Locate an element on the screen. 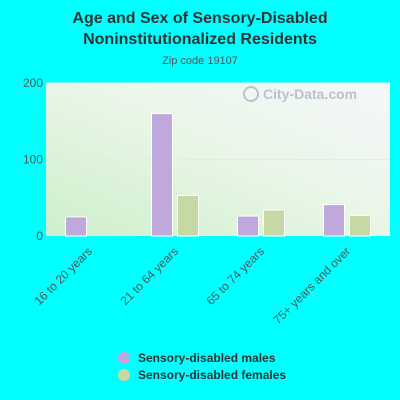 This screenshot has width=400, height=400. watermark: City-Data.com is located at coordinates (300, 94).